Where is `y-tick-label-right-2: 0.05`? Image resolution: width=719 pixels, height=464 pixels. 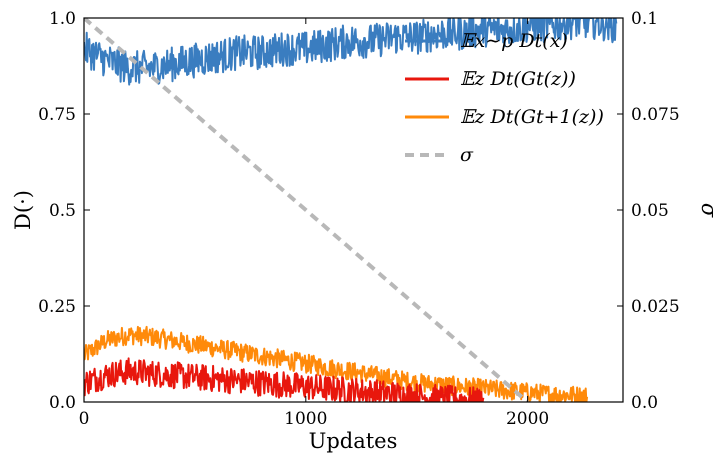 y-tick-label-right-2: 0.05 is located at coordinates (650, 211).